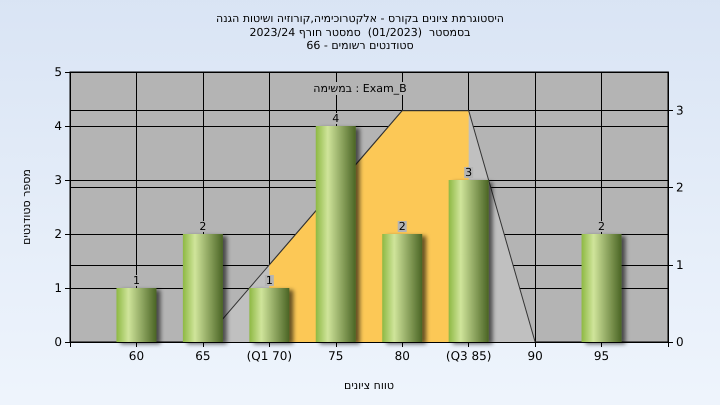 The height and width of the screenshot is (405, 720). Describe the element at coordinates (602, 356) in the screenshot. I see `x-tick-label: 95` at that location.